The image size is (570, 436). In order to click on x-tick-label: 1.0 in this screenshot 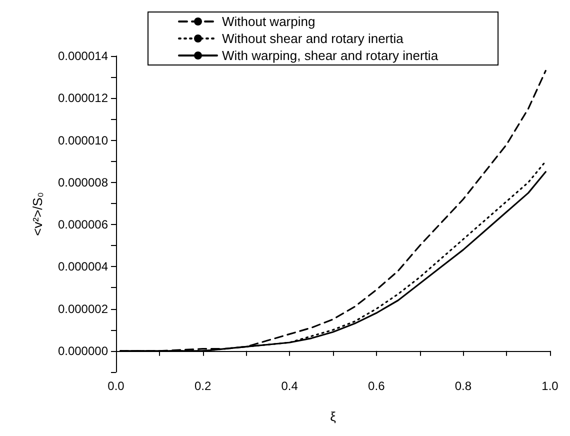, I will do `click(550, 386)`.